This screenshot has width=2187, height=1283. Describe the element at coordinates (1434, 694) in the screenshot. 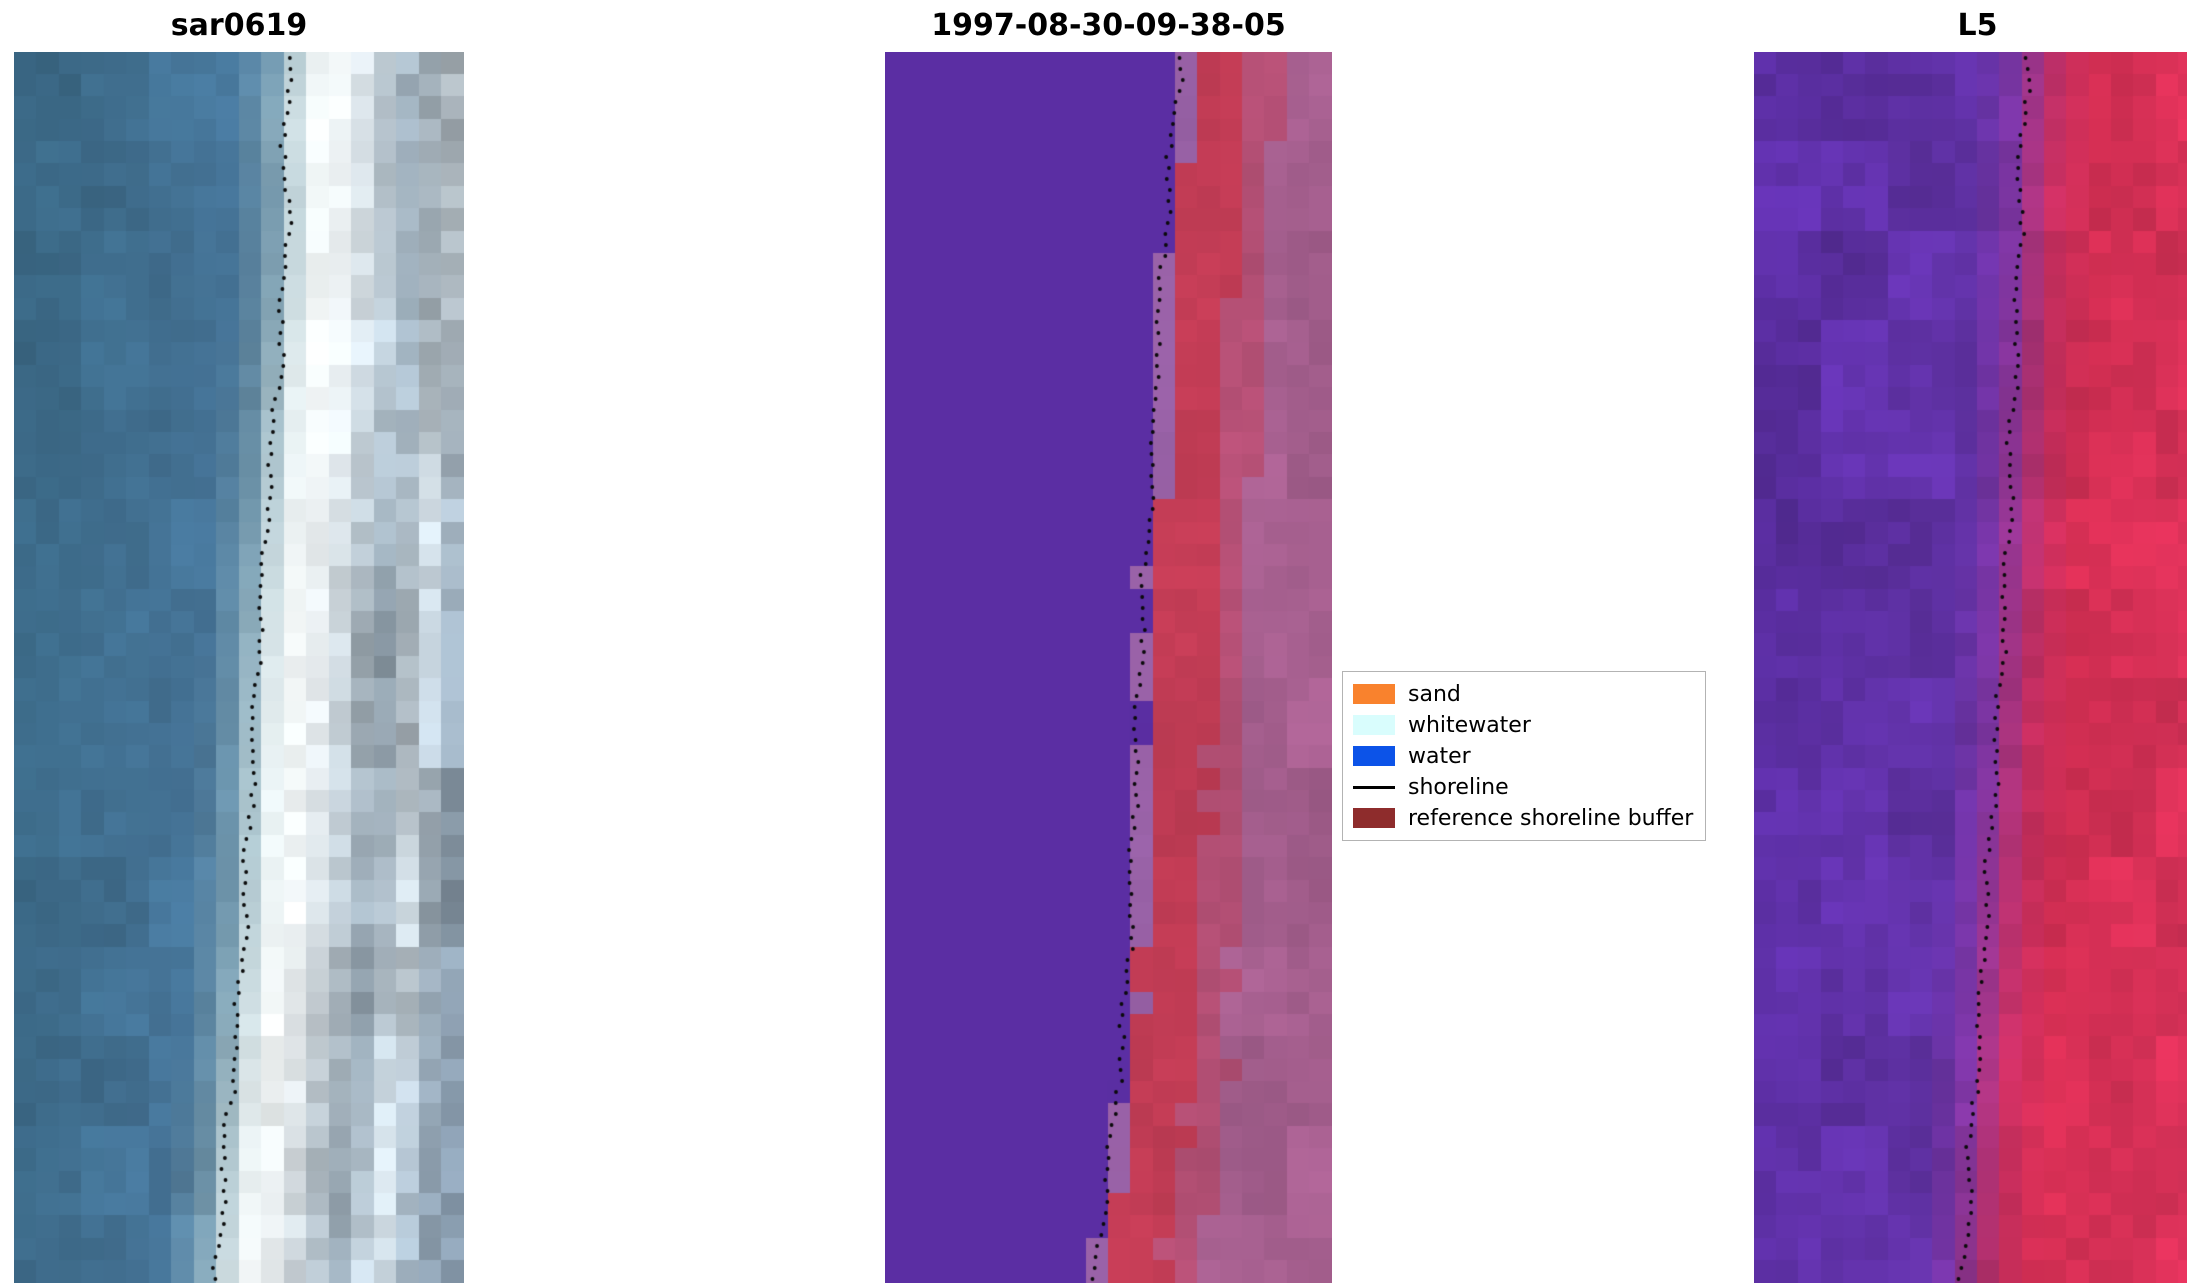

I see `legend-label: sand` at that location.